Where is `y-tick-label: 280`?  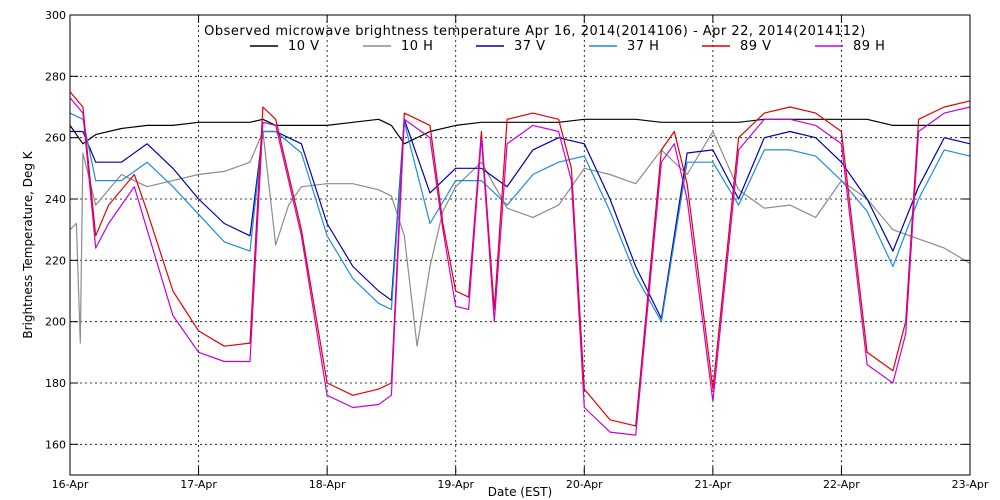 y-tick-label: 280 is located at coordinates (55, 76).